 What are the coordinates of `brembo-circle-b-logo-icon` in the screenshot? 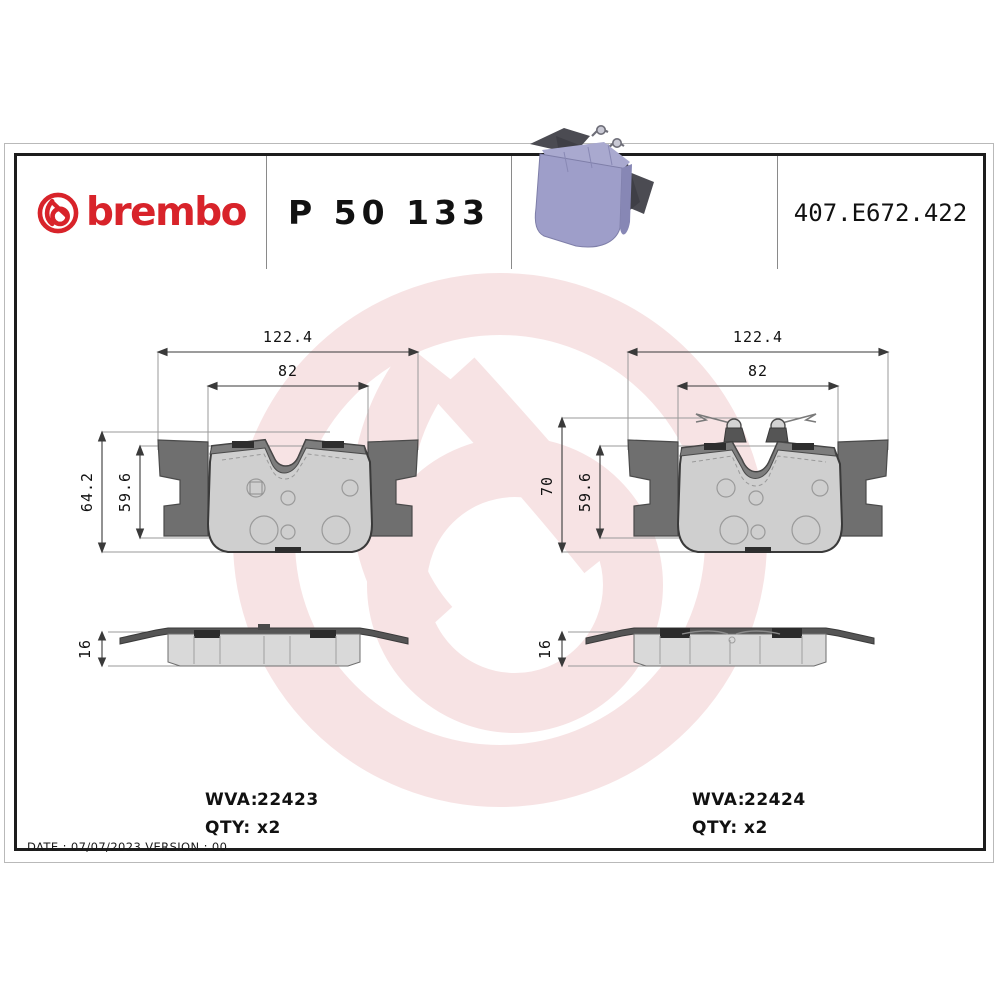 It's located at (58, 212).